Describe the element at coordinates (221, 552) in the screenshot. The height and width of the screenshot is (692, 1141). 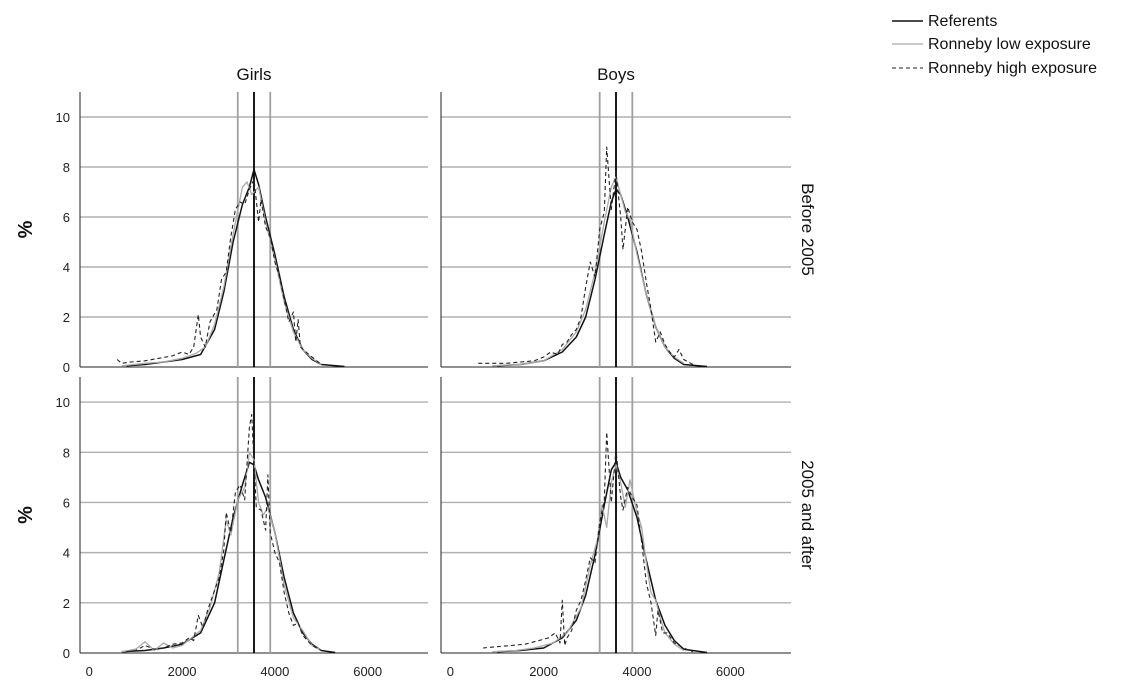
I see `series-line-ronneby-low-exposure-girls-2005-and-after` at that location.